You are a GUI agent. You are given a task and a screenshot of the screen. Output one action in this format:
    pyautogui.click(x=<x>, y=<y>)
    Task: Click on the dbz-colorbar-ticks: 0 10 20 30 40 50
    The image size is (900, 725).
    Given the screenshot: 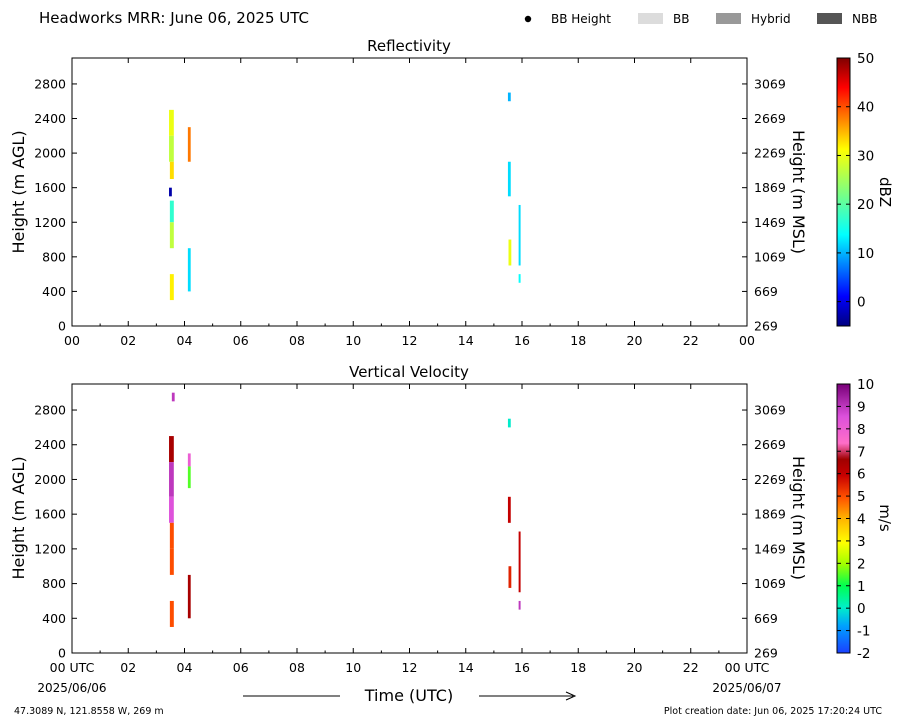 What is the action you would take?
    pyautogui.click(x=855, y=181)
    